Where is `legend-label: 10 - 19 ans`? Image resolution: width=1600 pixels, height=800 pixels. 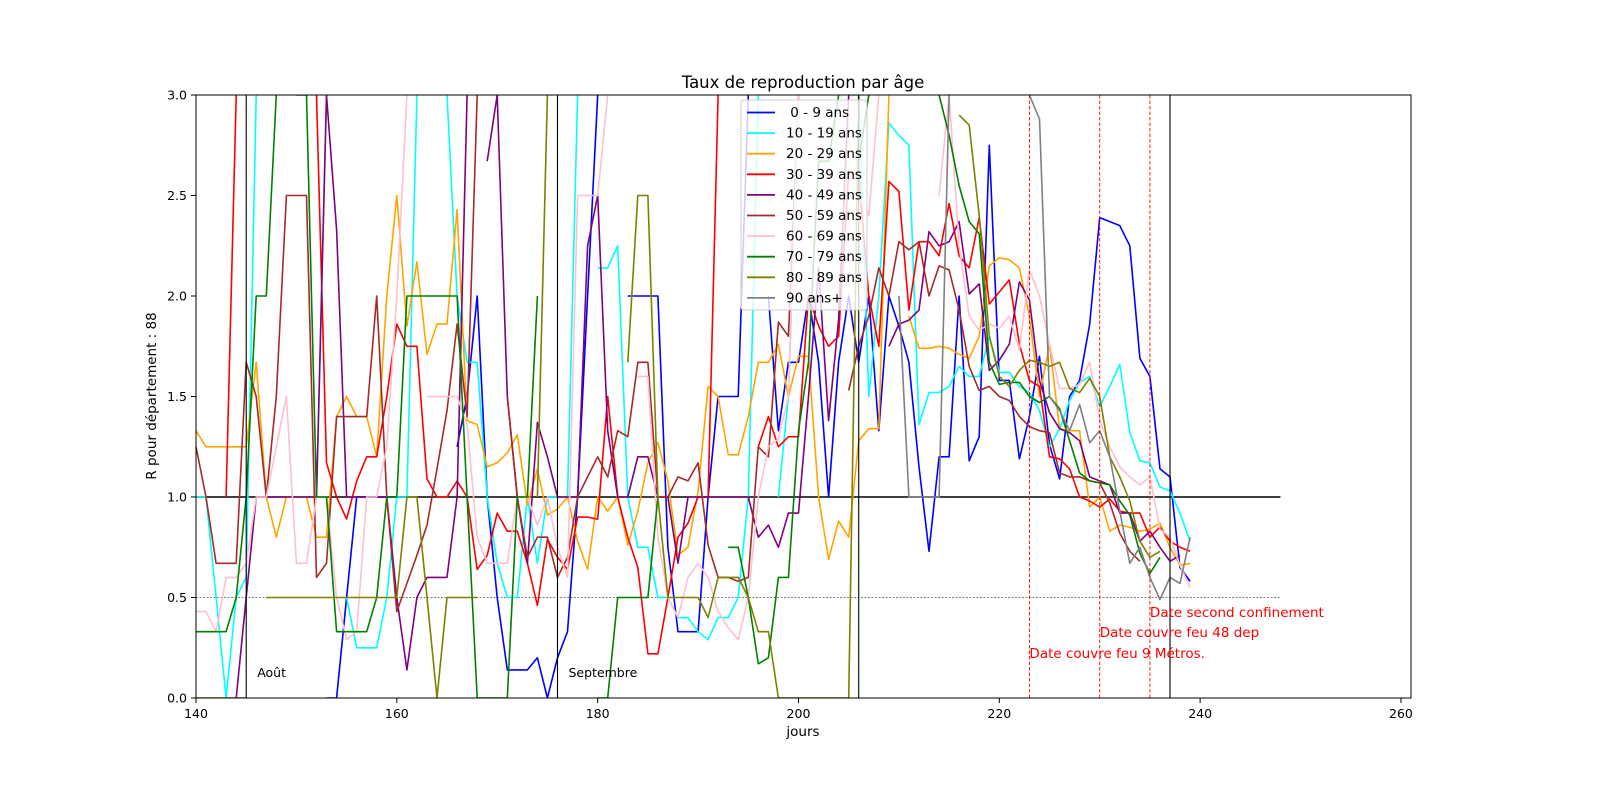
legend-label: 10 - 19 ans is located at coordinates (824, 134).